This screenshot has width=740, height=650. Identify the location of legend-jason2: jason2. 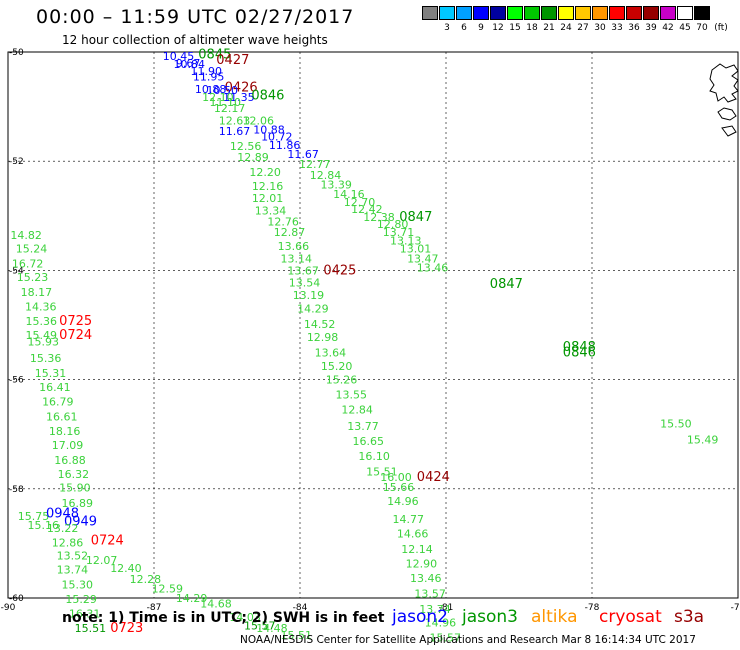
(420, 617).